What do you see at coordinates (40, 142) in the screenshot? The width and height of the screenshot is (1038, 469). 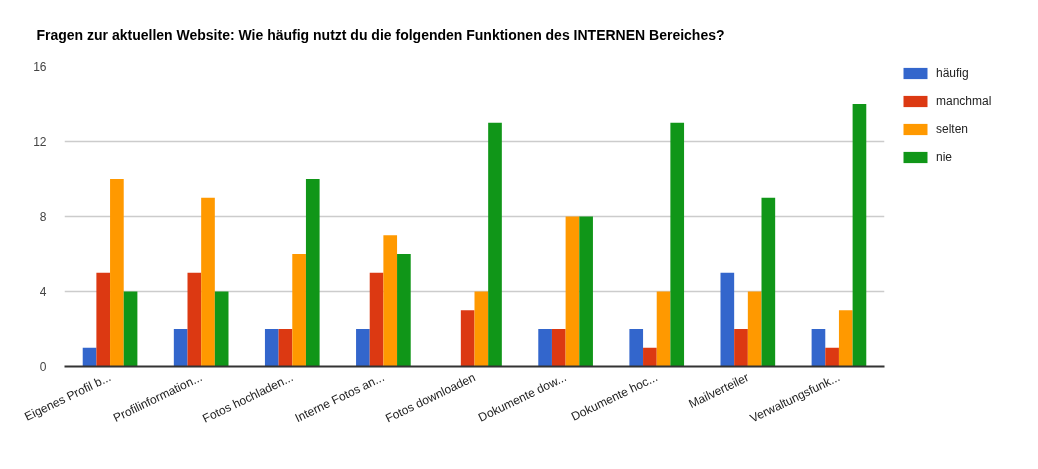 I see `y-tick-label: 12` at bounding box center [40, 142].